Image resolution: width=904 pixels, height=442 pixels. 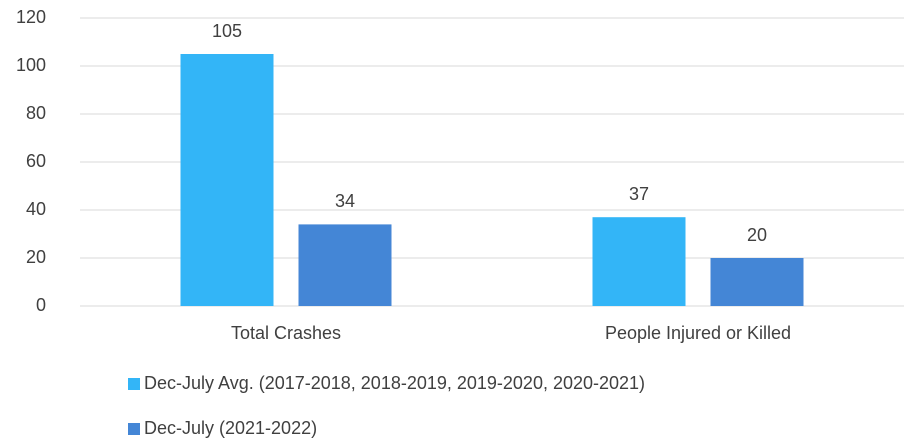 I want to click on y-tick-label: 60, so click(x=36, y=161).